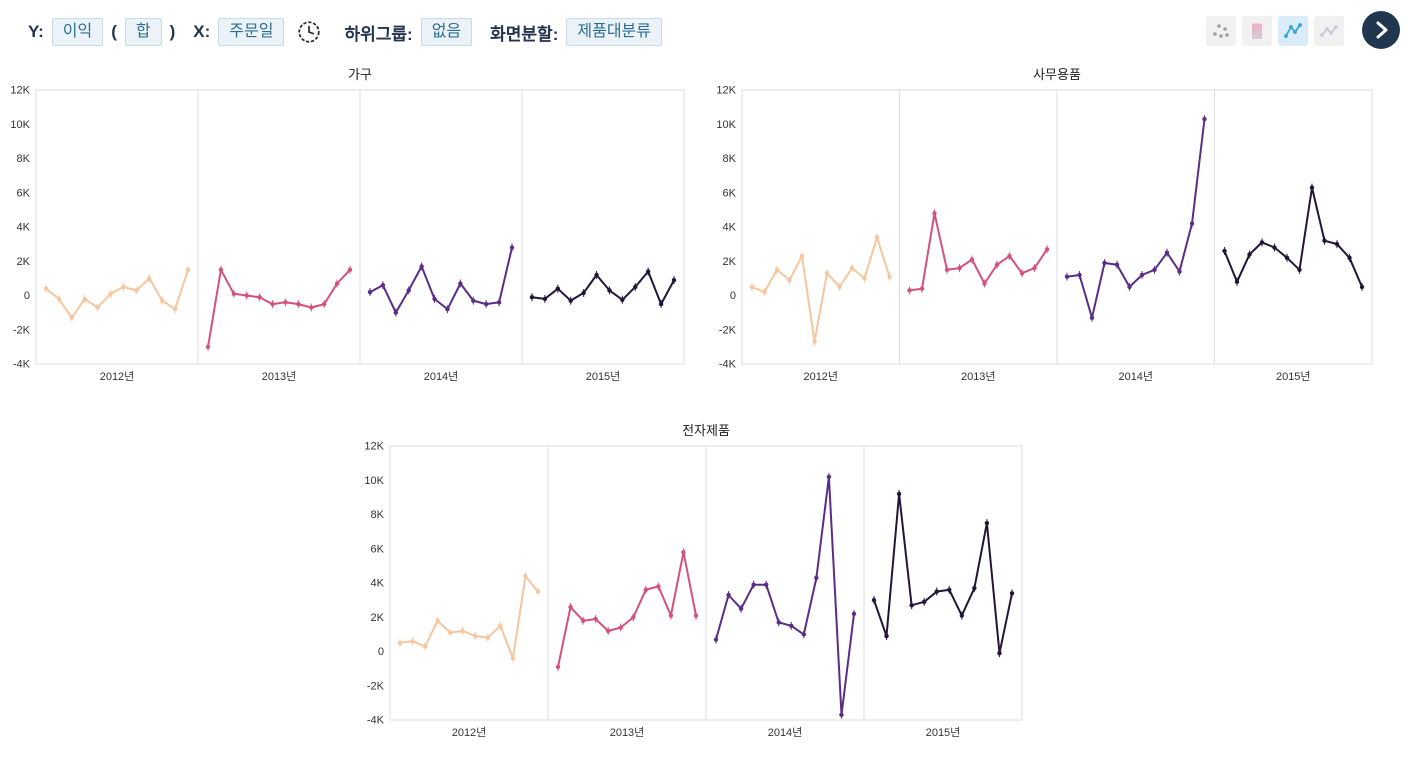 This screenshot has width=1410, height=759. What do you see at coordinates (446, 32) in the screenshot?
I see `subgroup-value-button: 없음` at bounding box center [446, 32].